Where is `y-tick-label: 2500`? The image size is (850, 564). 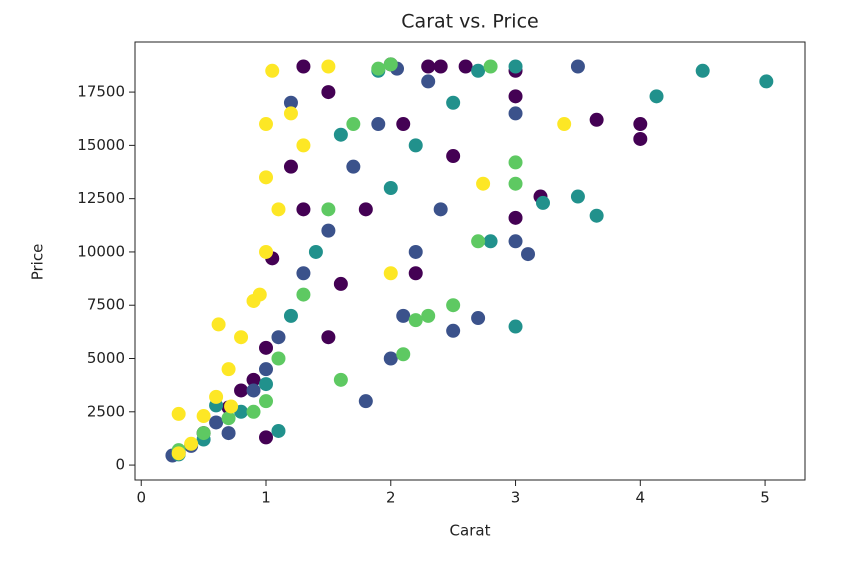 y-tick-label: 2500 is located at coordinates (106, 411).